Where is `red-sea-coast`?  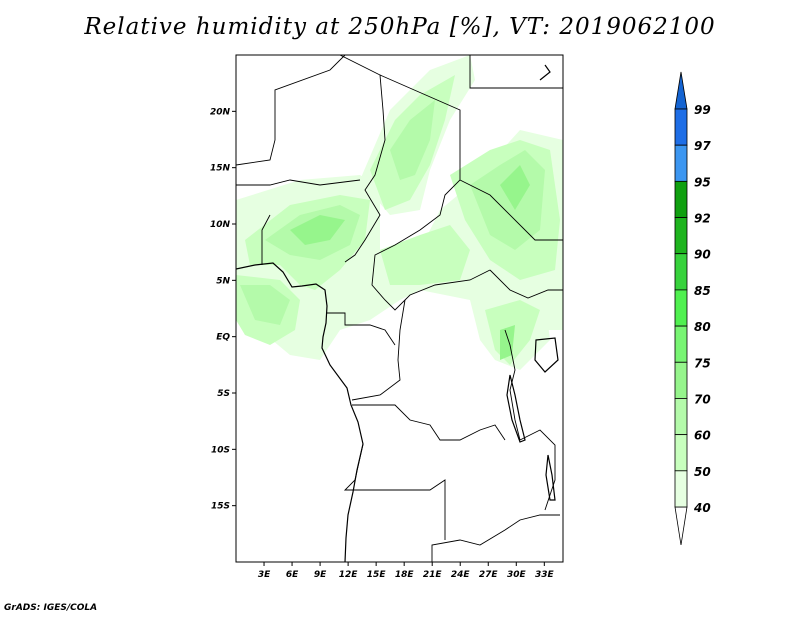 red-sea-coast is located at coordinates (545, 72).